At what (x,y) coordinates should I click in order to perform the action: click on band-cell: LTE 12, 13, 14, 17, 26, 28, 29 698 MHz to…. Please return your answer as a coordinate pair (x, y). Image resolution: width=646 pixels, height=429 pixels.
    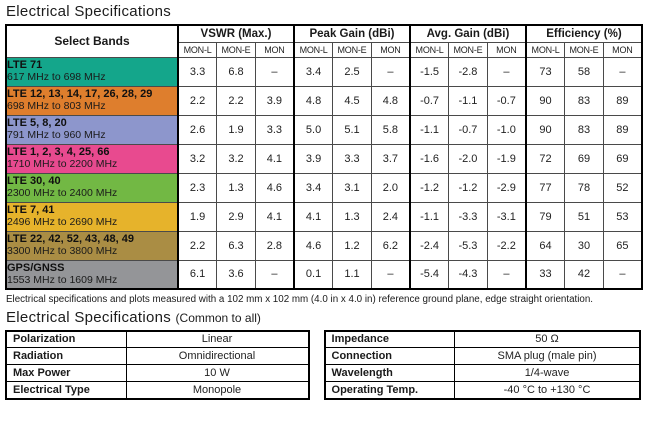
    Looking at the image, I should click on (92, 100).